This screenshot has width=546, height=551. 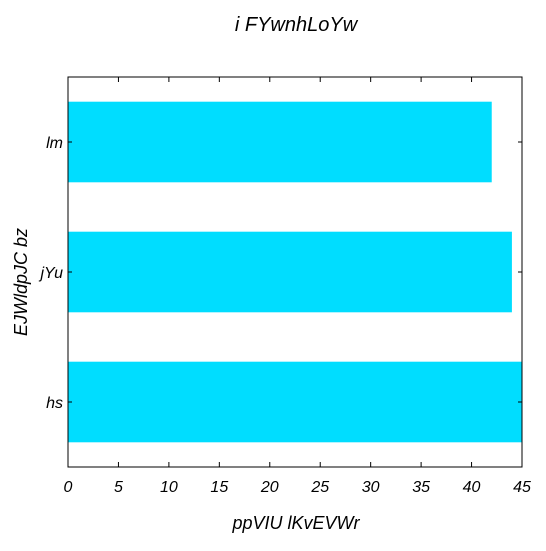 What do you see at coordinates (295, 523) in the screenshot?
I see `x-axis-label: ppVIU lKvEVWr` at bounding box center [295, 523].